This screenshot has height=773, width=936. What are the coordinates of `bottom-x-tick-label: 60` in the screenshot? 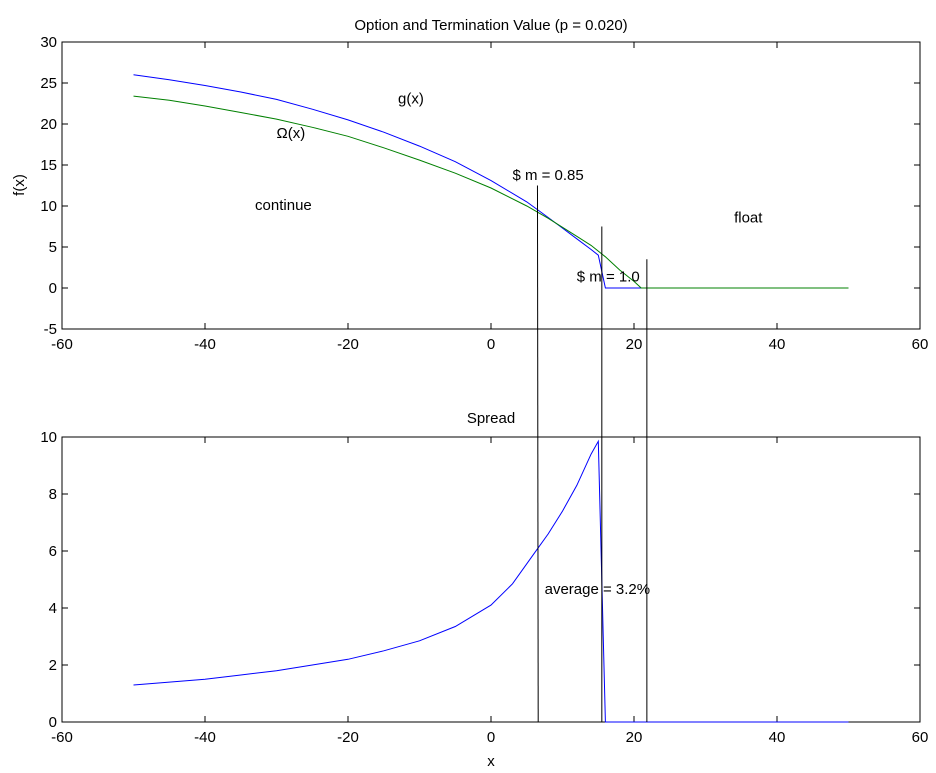 It's located at (920, 737).